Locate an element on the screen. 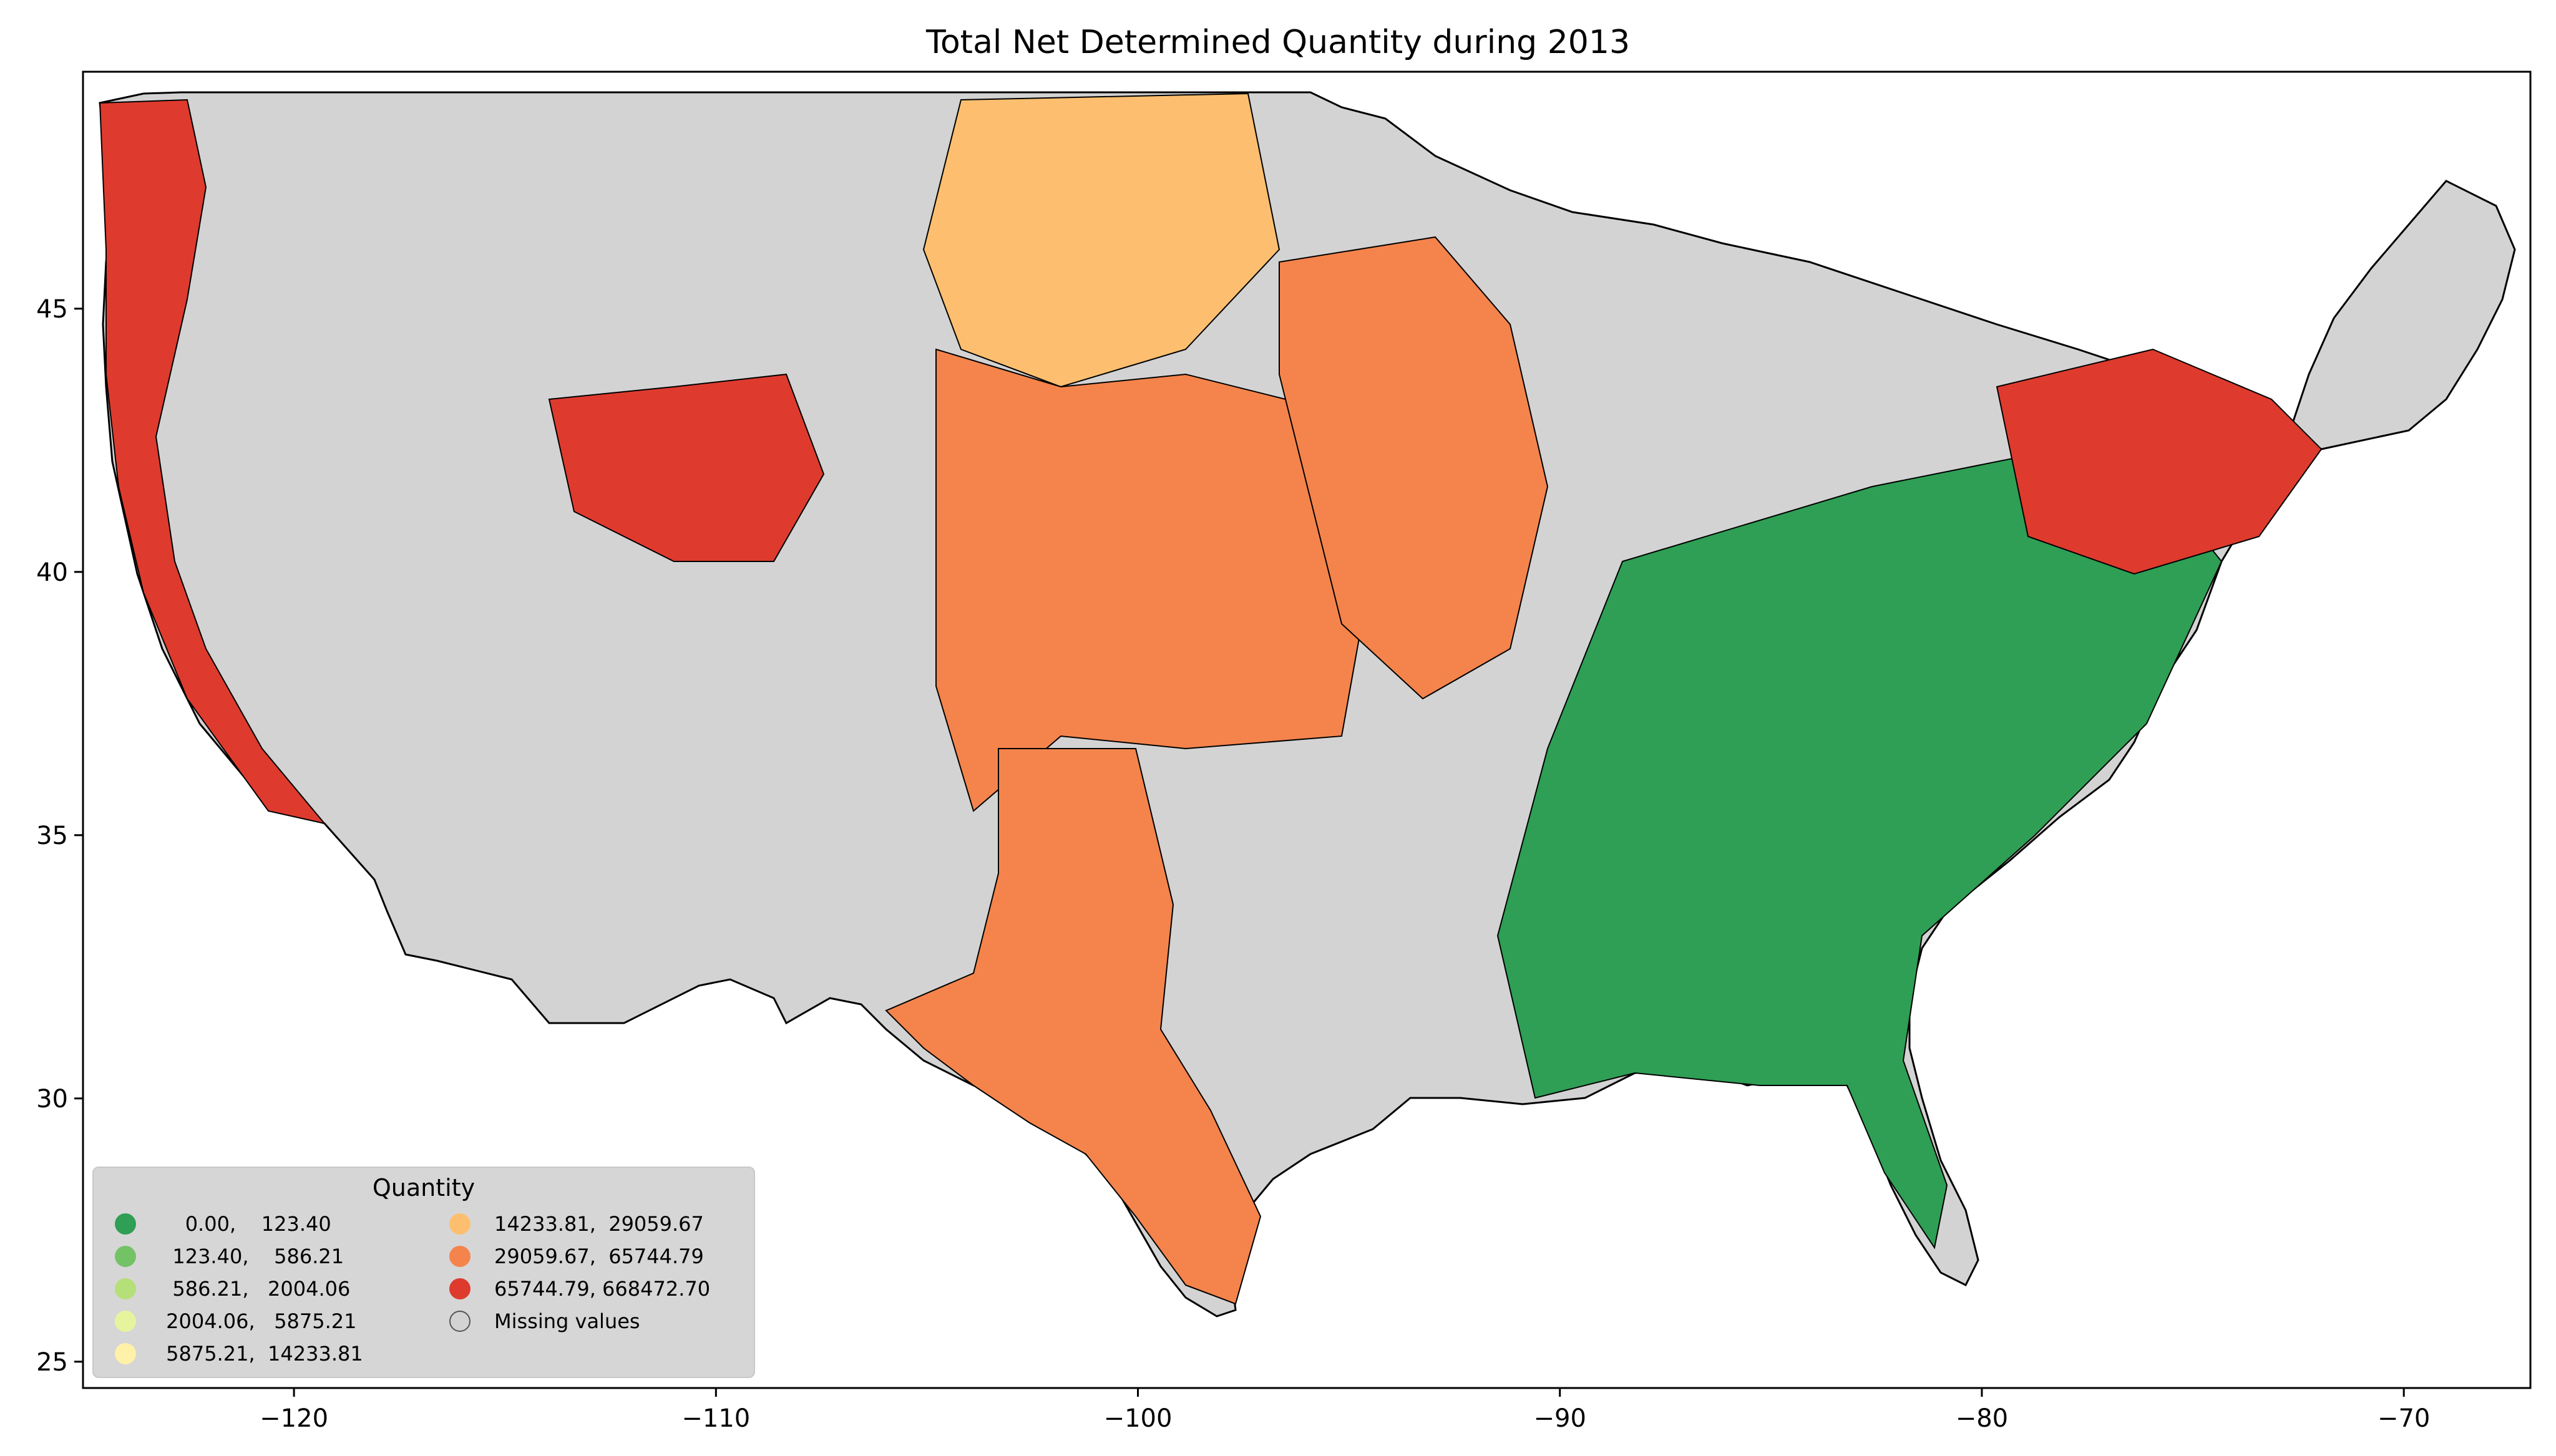  legend-item: 2004.06, 5875.21 is located at coordinates (236, 1322).